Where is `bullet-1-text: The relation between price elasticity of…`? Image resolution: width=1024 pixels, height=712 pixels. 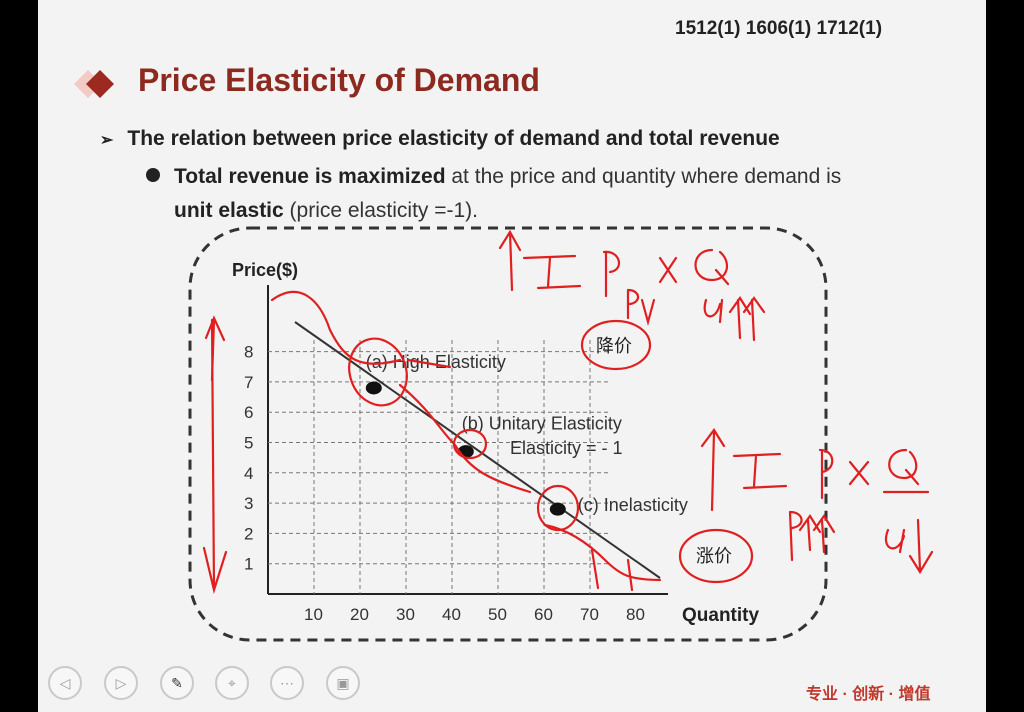
bullet-1-text: The relation between price elasticity of… is located at coordinates (453, 138).